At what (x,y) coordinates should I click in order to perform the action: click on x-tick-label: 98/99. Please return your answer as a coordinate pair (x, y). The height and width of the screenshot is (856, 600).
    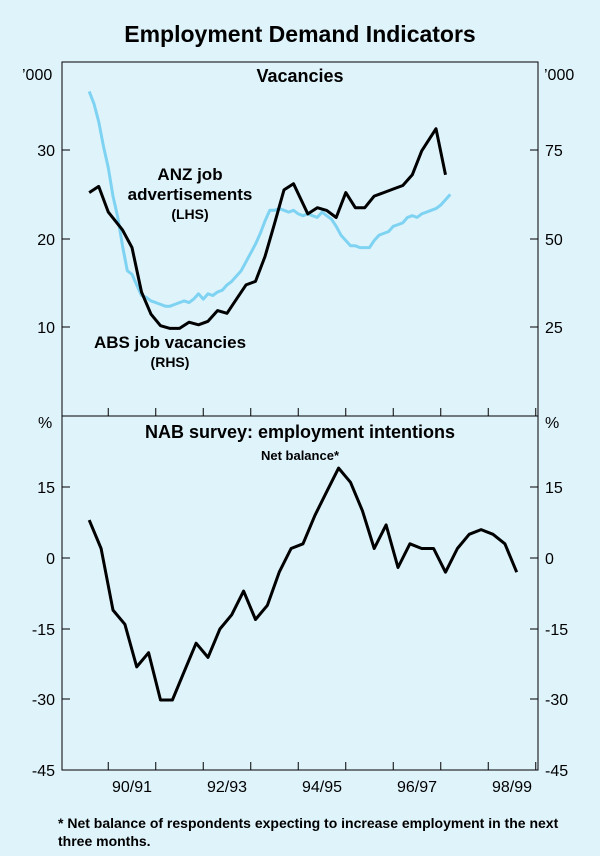
    Looking at the image, I should click on (512, 787).